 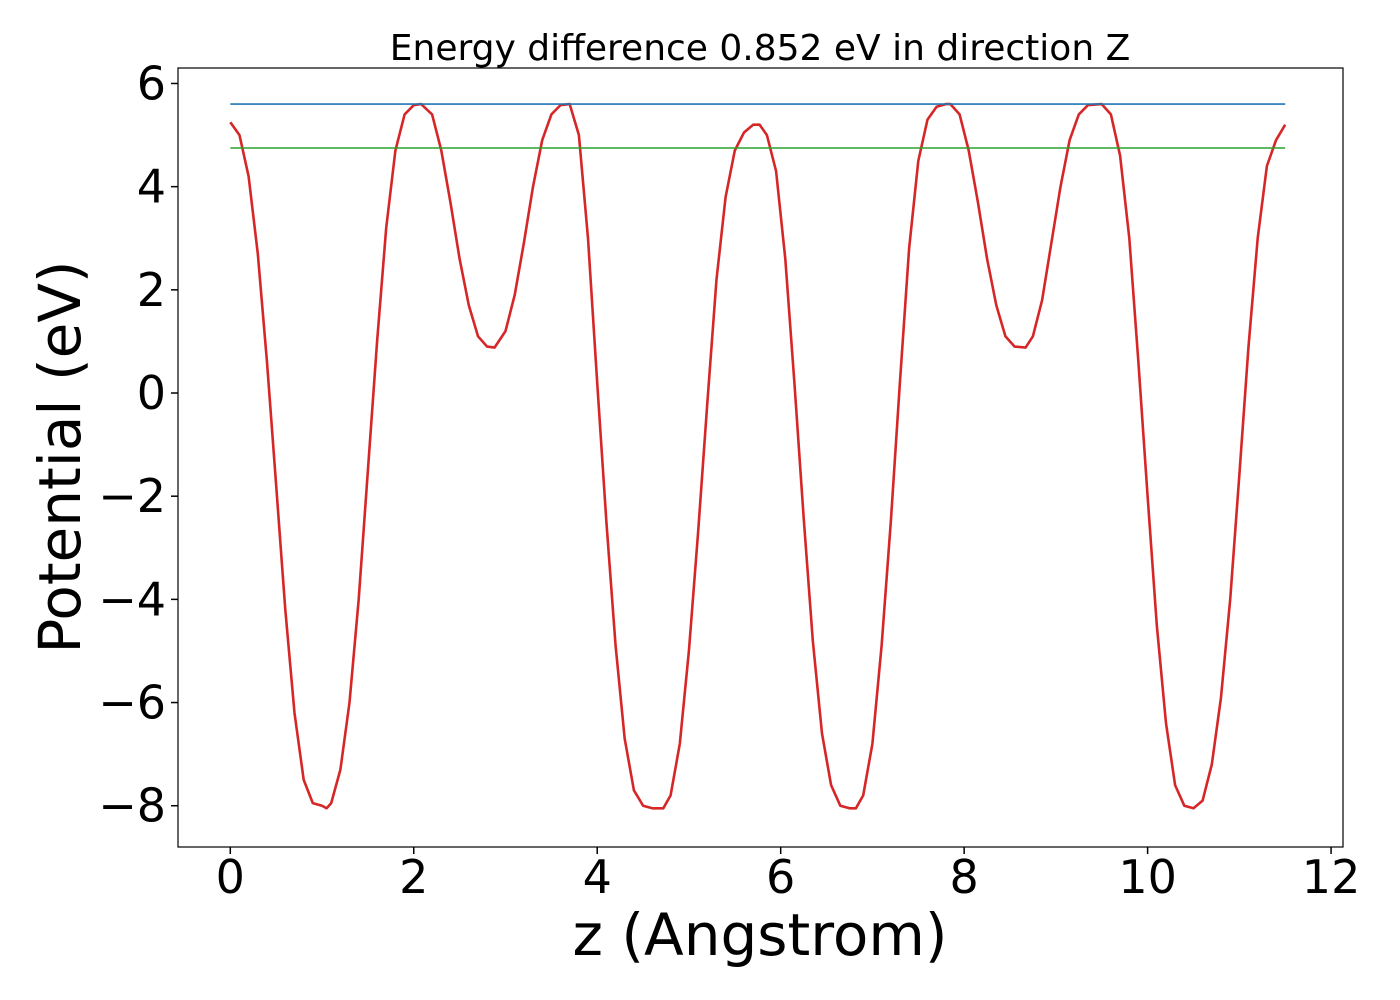 I want to click on y-tick-label: −6, so click(x=132, y=703).